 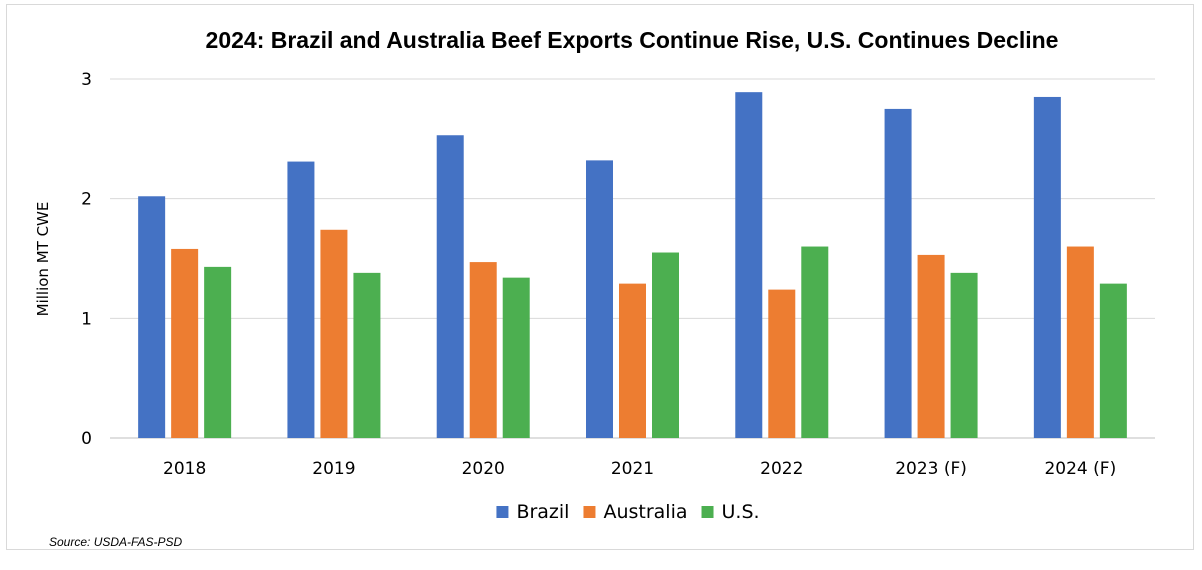 I want to click on legend-swatch-australia, so click(x=589, y=512).